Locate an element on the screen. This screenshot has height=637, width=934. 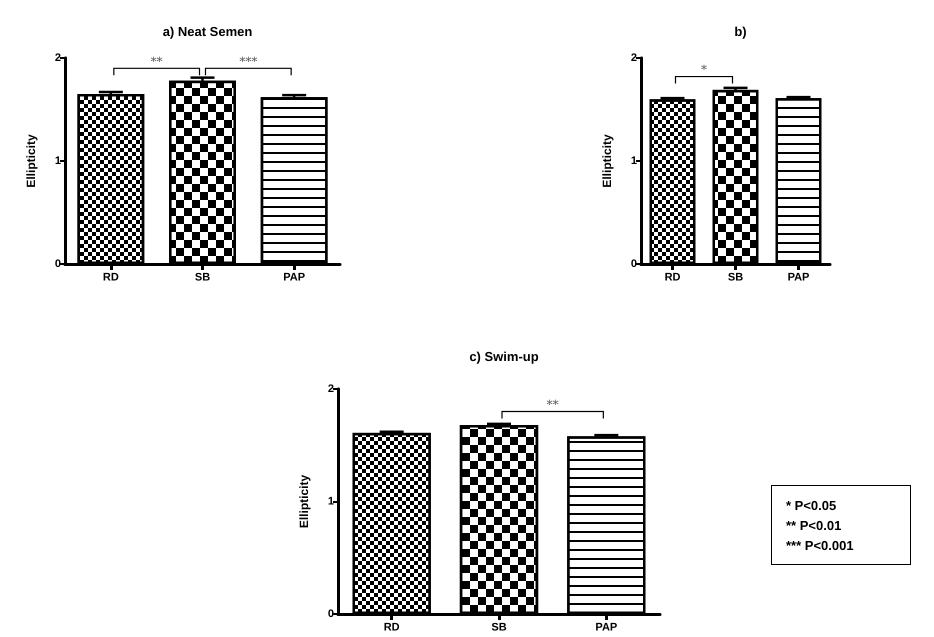
text: ** P<0.01 is located at coordinates (814, 526).